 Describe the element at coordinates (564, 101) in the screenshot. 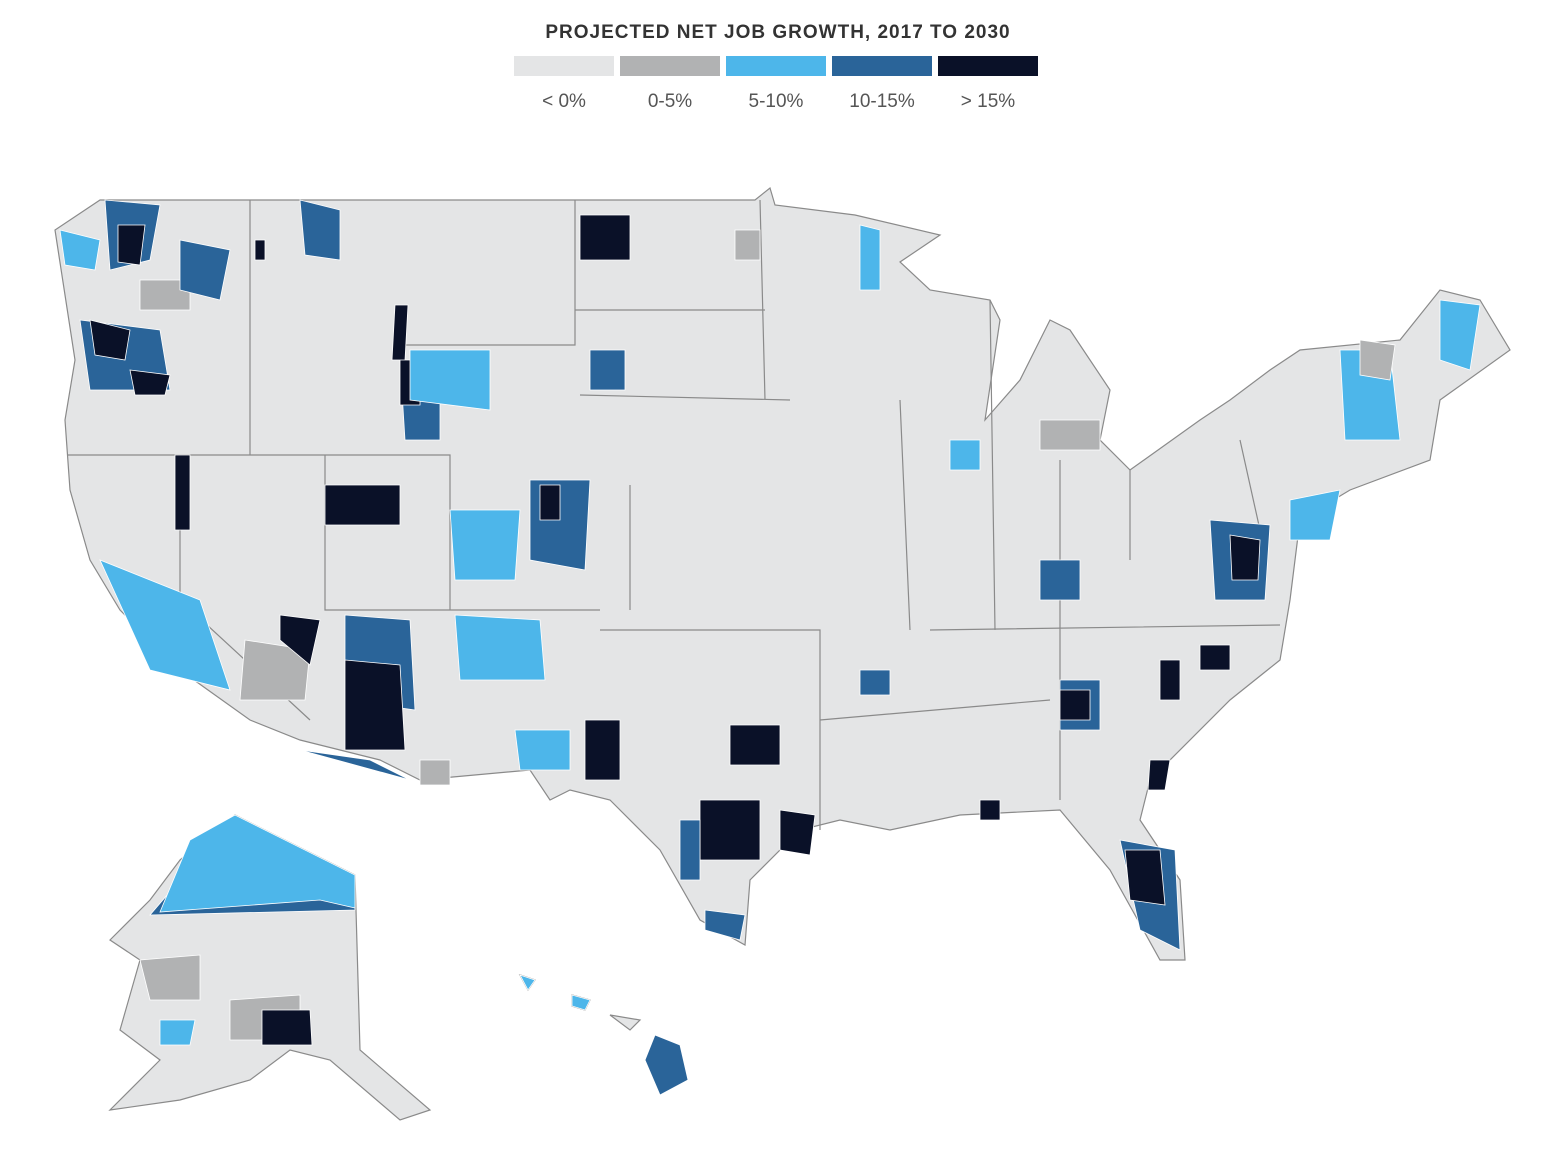

I see `legend-label: < 0%` at that location.